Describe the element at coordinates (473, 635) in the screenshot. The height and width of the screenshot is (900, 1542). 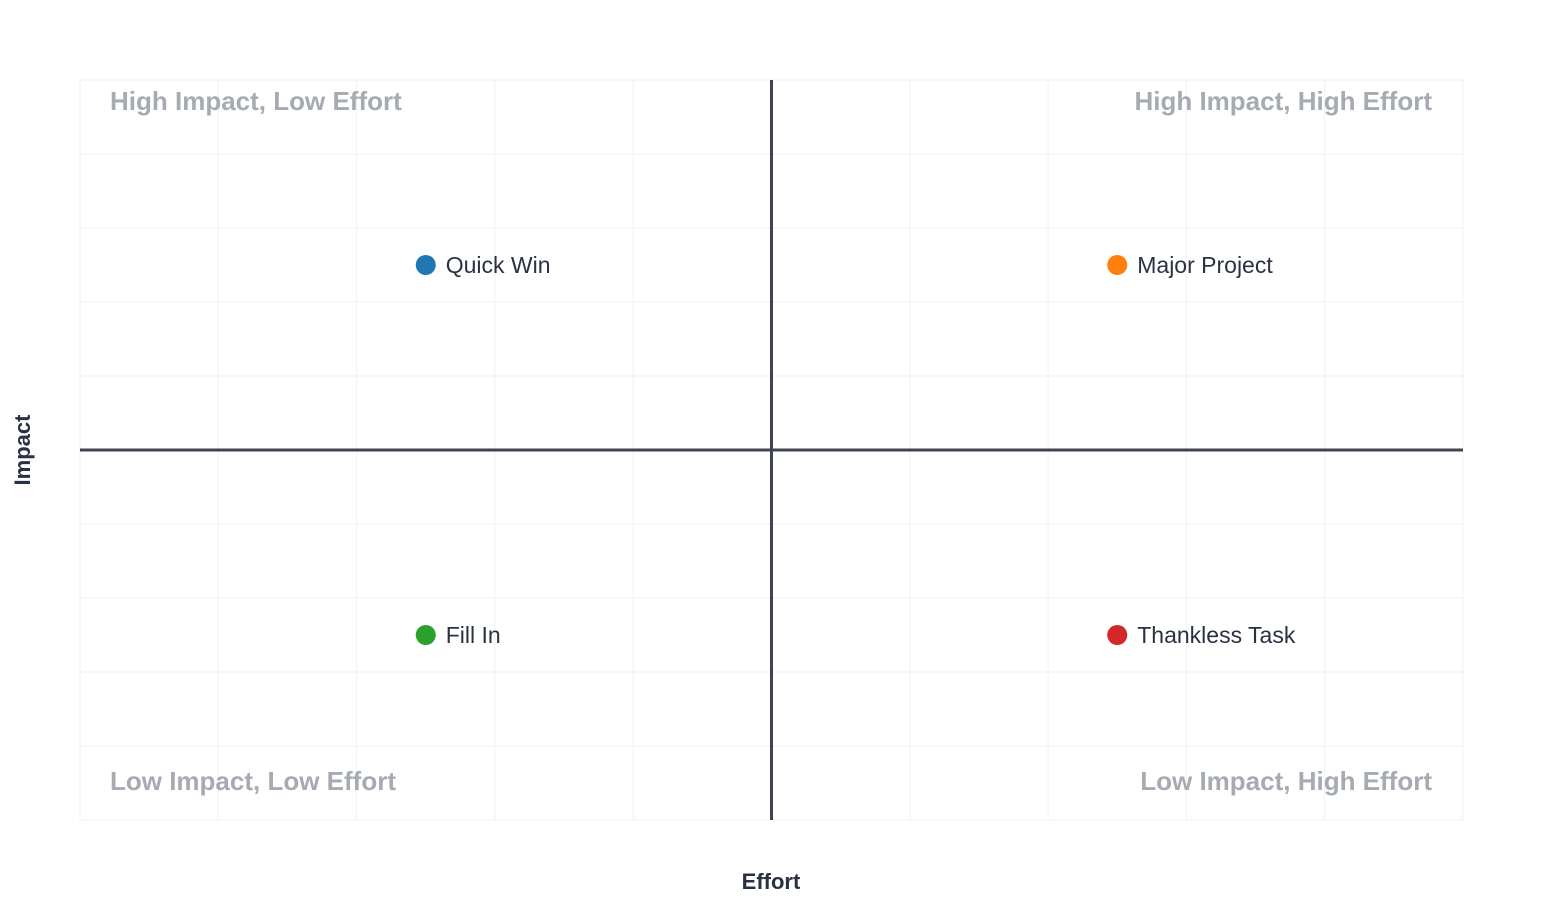
I see `data-point-label: Fill In` at that location.